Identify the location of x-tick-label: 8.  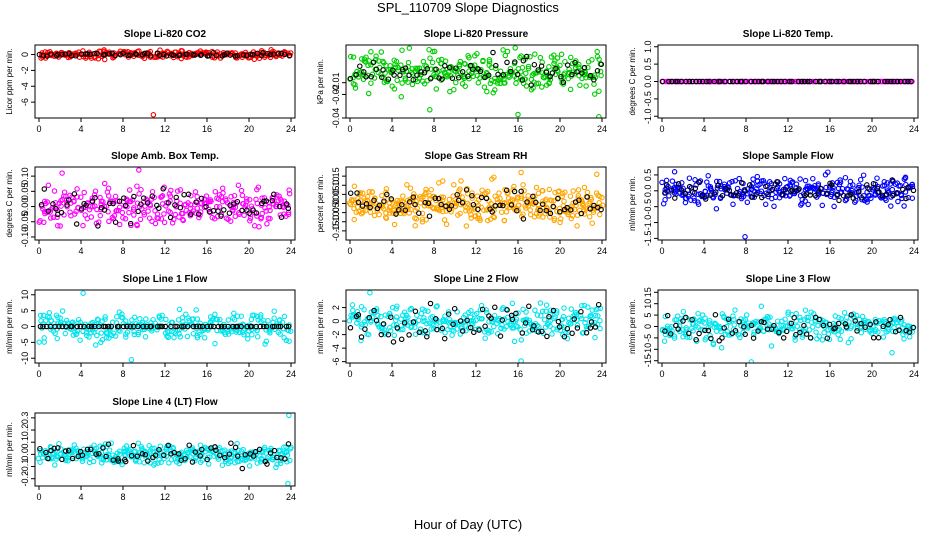
(745, 129).